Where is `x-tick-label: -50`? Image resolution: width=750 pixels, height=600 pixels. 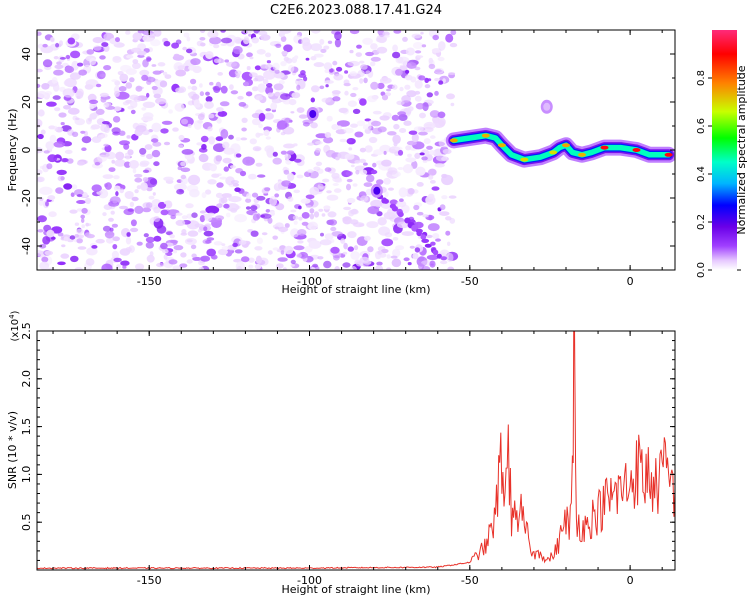
x-tick-label: -50 is located at coordinates (470, 580).